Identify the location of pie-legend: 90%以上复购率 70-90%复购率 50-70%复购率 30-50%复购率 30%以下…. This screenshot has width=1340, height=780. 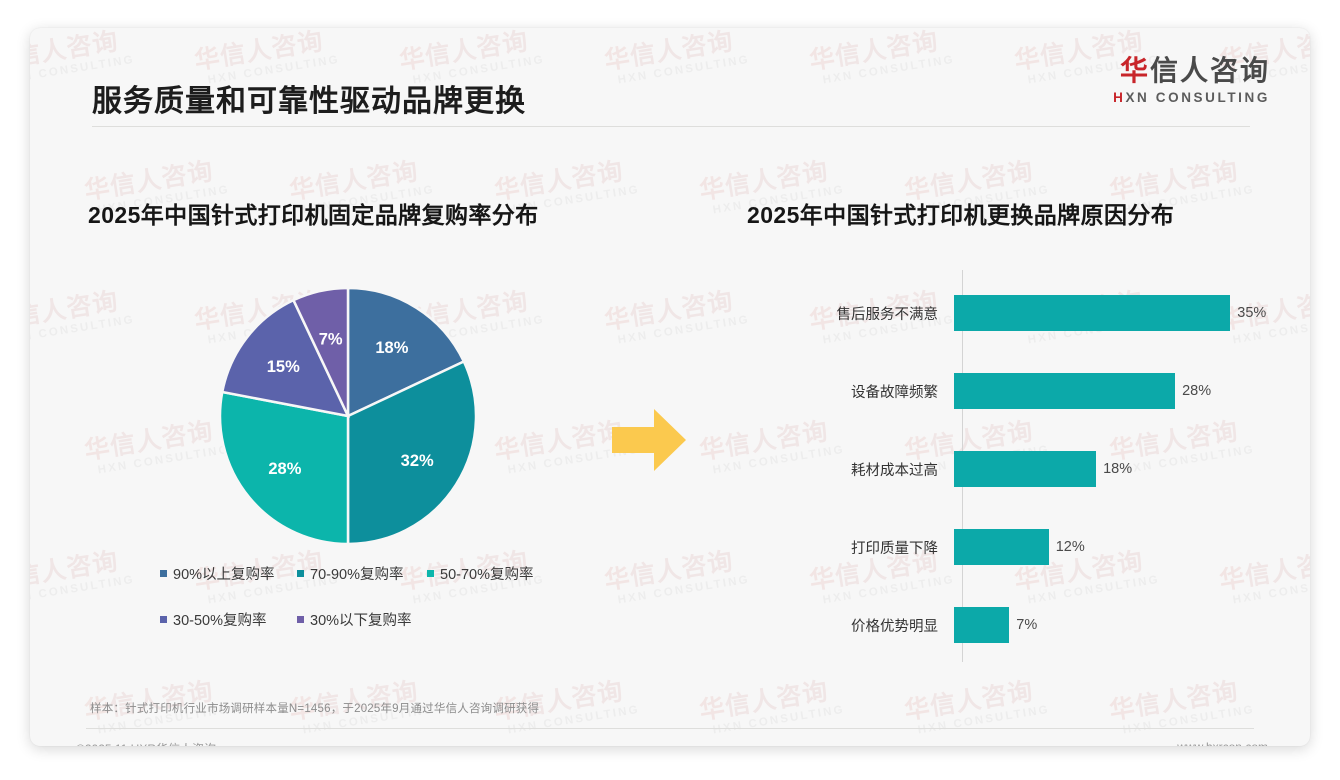
(375, 596).